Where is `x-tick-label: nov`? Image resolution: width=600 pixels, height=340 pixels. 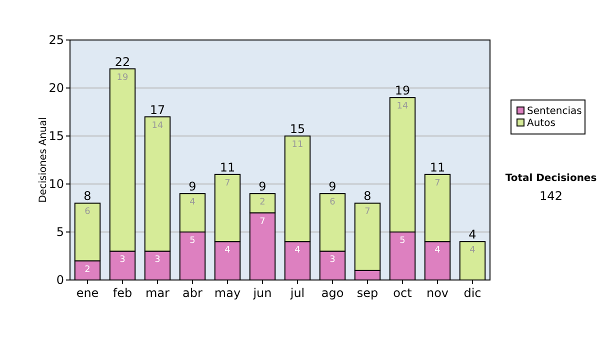
x-tick-label: nov is located at coordinates (437, 293).